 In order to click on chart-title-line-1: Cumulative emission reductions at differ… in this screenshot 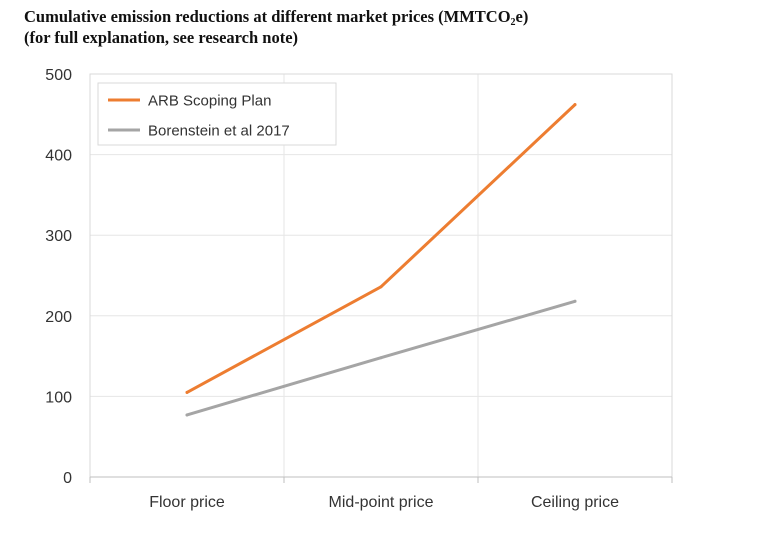, I will do `click(276, 17)`.